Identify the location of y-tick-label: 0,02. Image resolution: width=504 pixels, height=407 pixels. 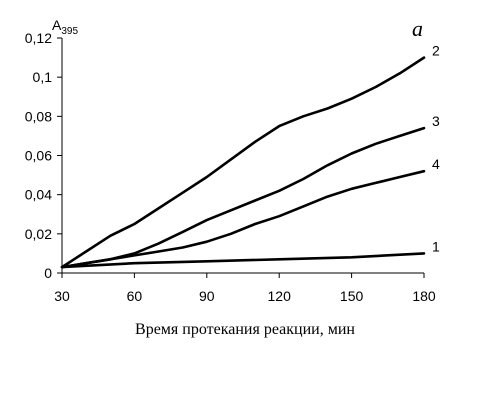
(38, 234).